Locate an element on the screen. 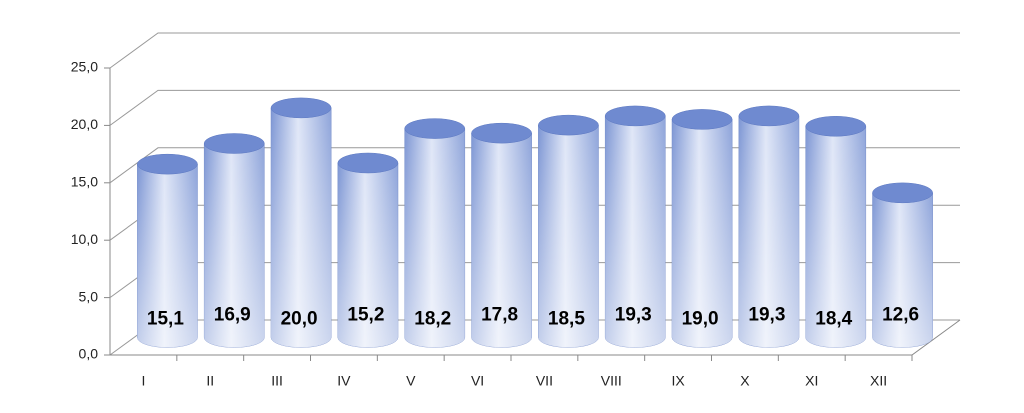  x-tick-label: VIII is located at coordinates (611, 381).